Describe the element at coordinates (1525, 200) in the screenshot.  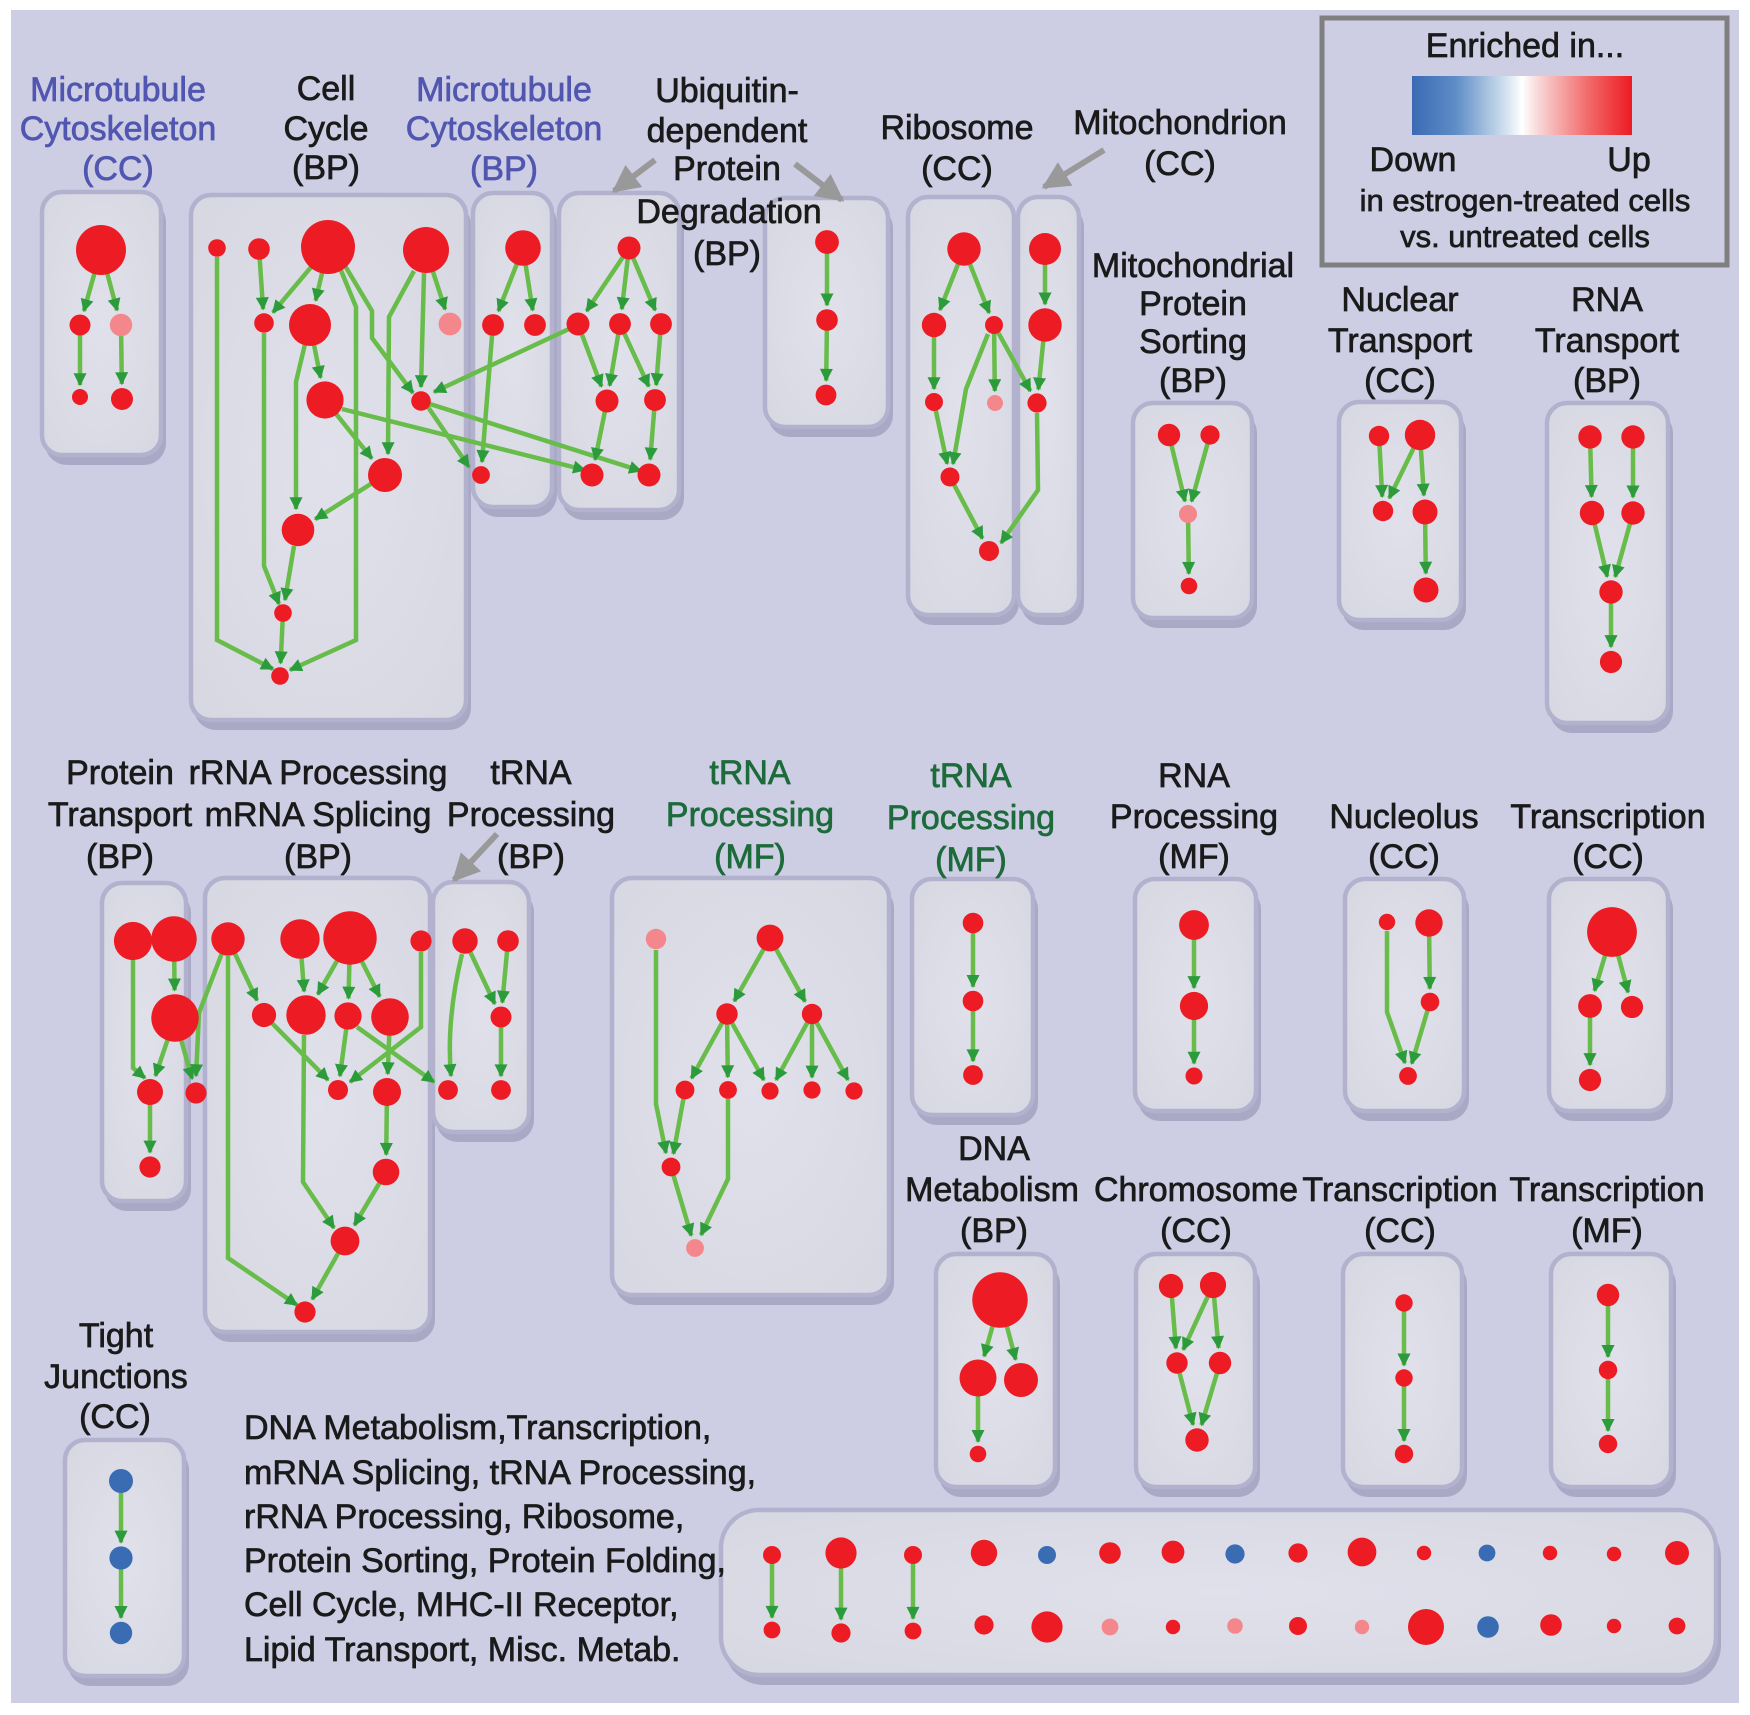
I see `svg-text: in estrogen-treated cells` at that location.